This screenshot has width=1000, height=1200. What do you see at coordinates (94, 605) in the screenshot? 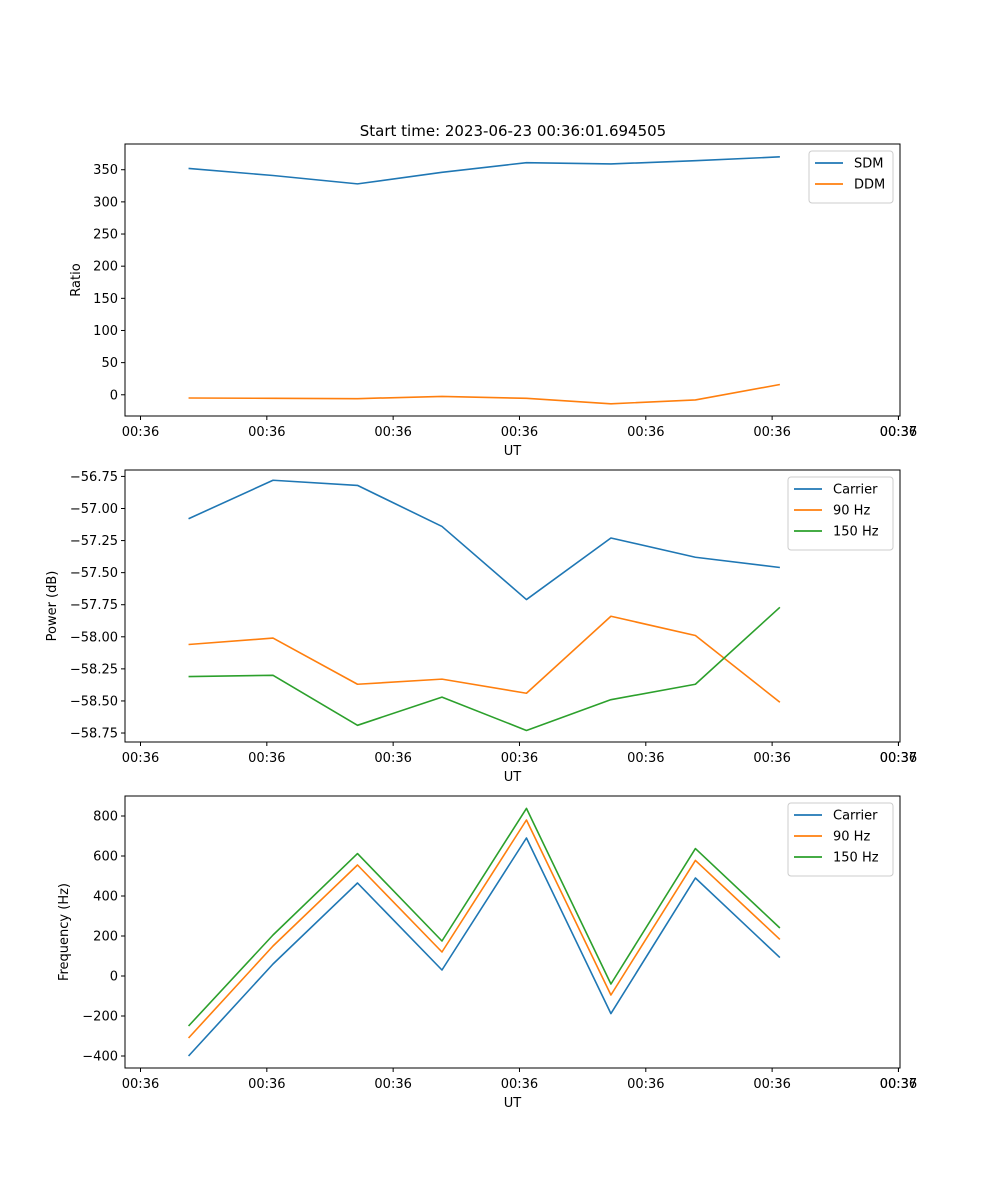
I see `y-tick-label: −57.75` at bounding box center [94, 605].